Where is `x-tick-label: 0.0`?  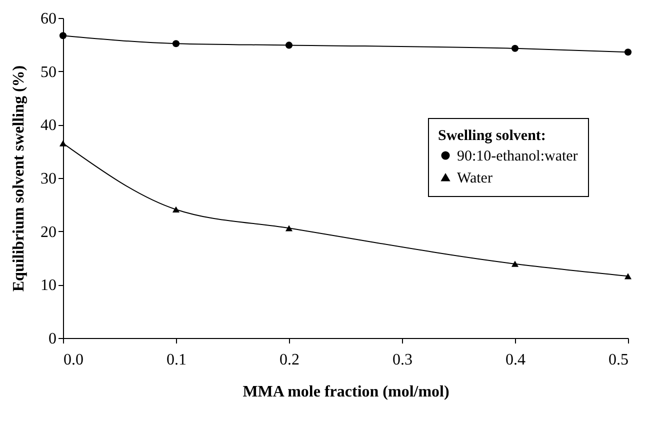 x-tick-label: 0.0 is located at coordinates (74, 360).